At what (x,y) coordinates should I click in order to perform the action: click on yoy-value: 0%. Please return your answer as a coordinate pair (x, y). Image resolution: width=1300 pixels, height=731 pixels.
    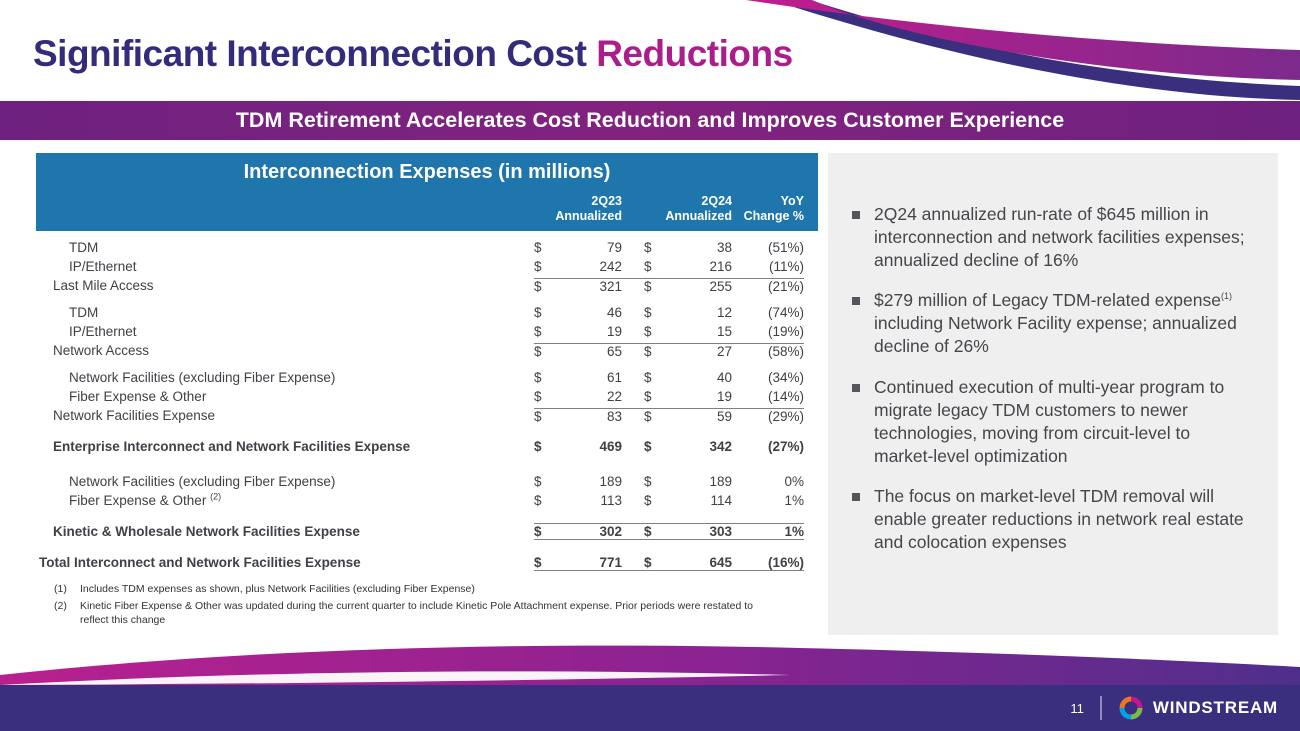
    Looking at the image, I should click on (794, 481).